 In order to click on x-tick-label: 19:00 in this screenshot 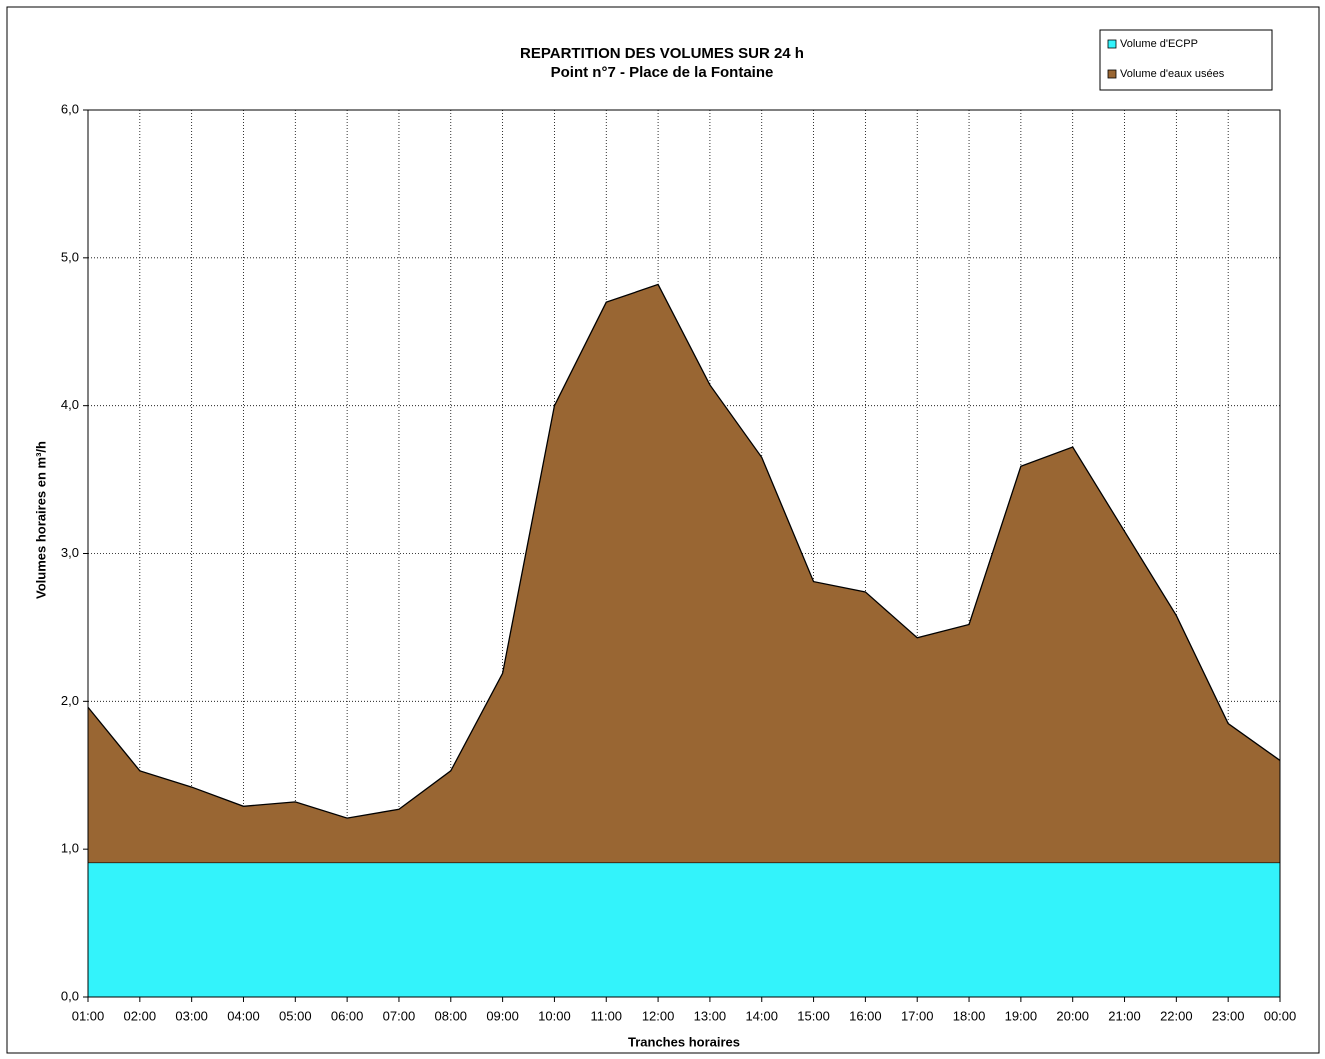, I will do `click(1021, 1015)`.